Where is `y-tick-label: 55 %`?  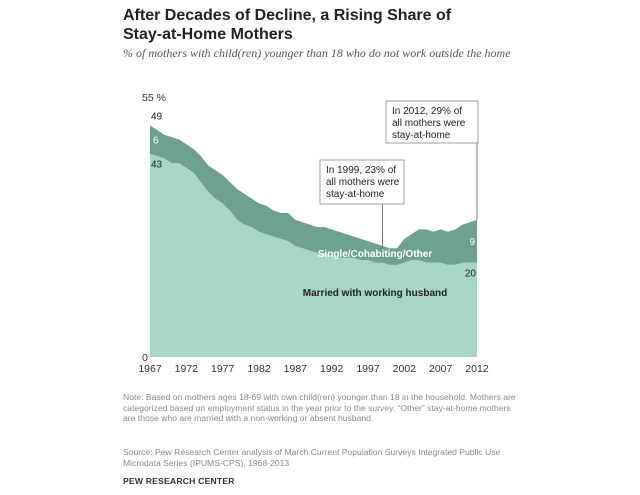
y-tick-label: 55 % is located at coordinates (154, 98).